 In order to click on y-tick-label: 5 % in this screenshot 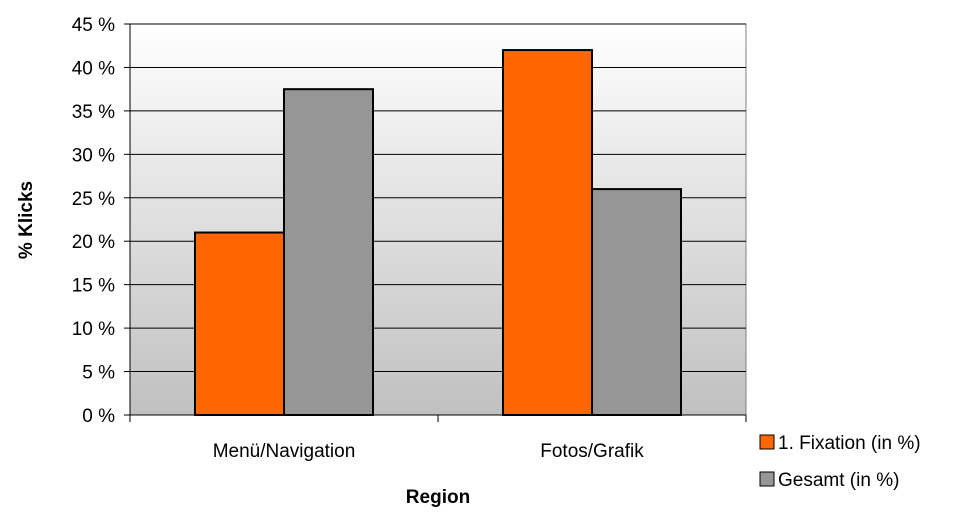, I will do `click(98, 373)`.